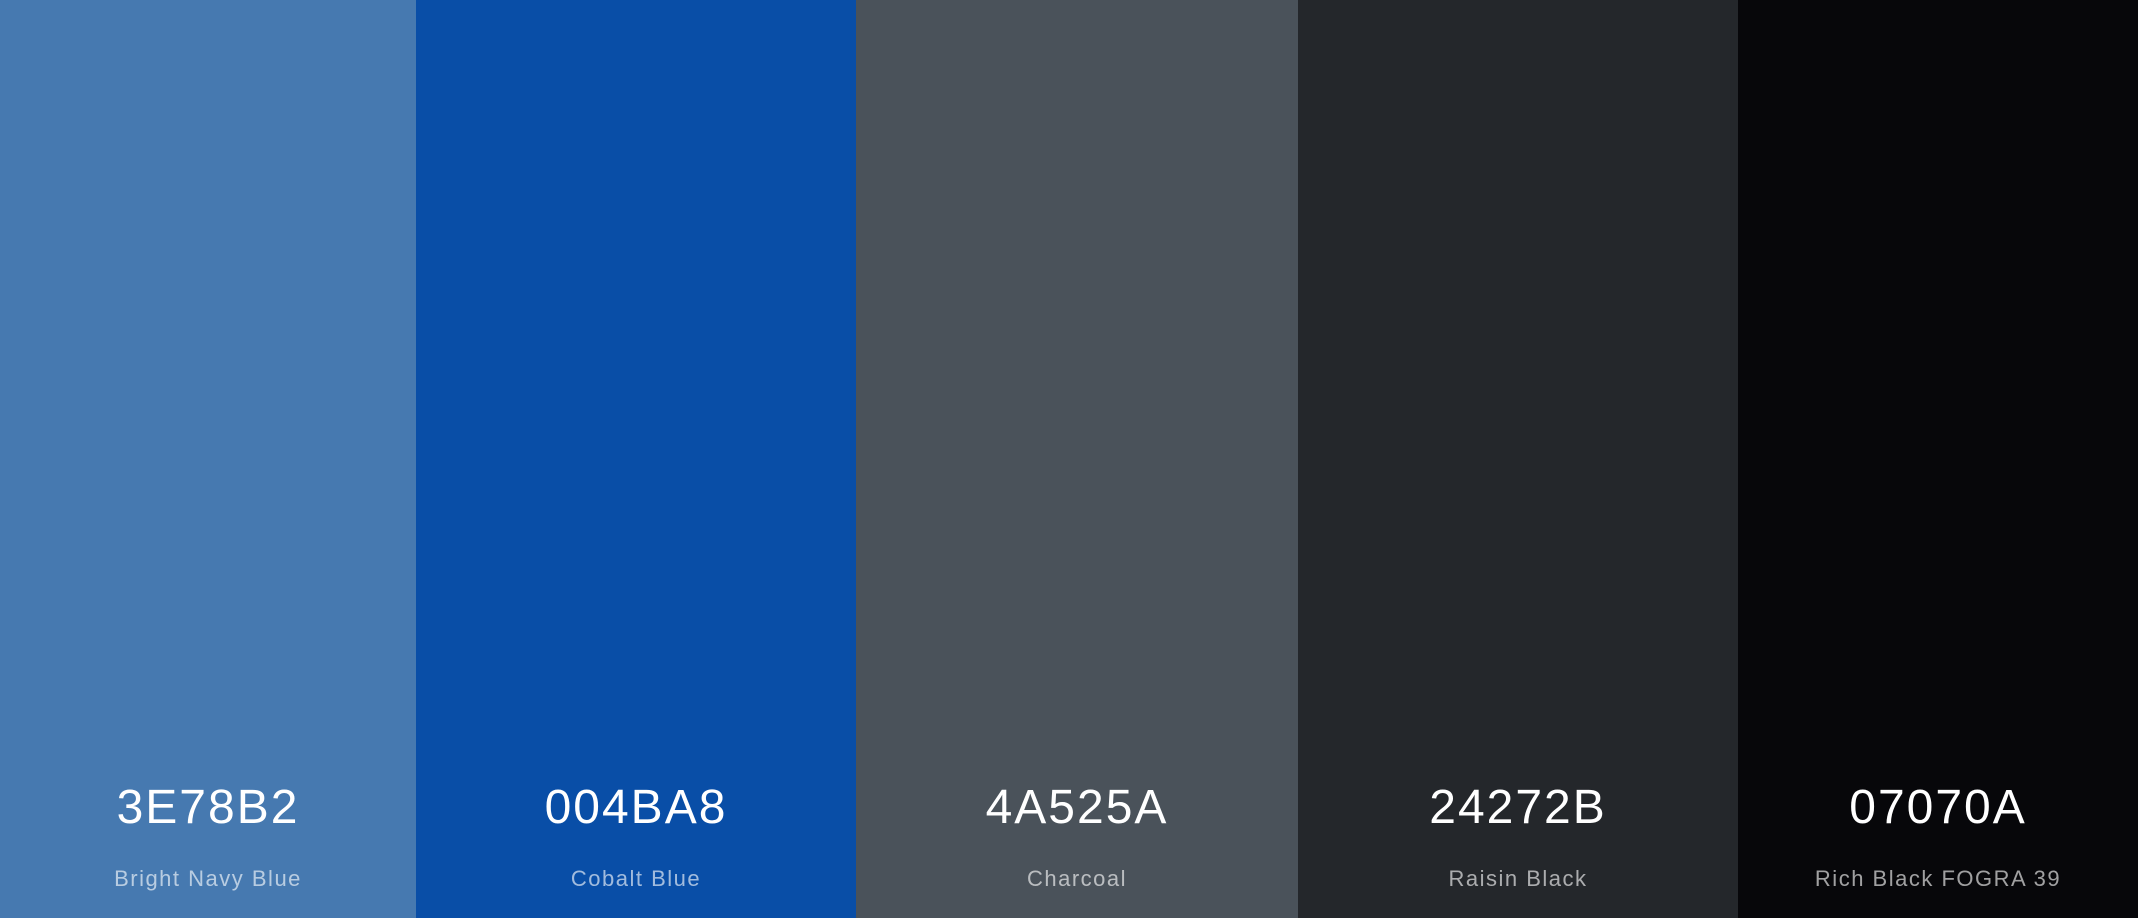  What do you see at coordinates (636, 878) in the screenshot?
I see `swatch-color-name: Cobalt Blue` at bounding box center [636, 878].